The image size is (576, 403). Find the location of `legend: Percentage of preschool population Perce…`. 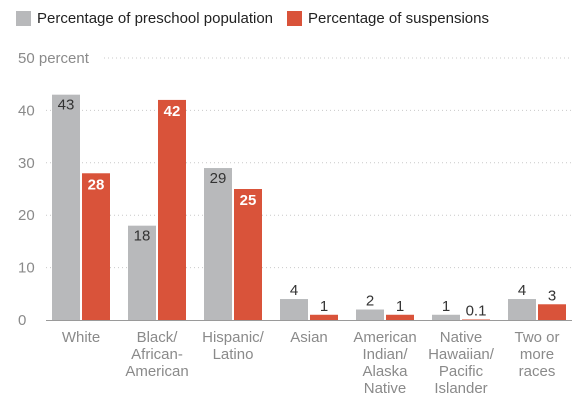

legend: Percentage of preschool population Perce… is located at coordinates (259, 18).